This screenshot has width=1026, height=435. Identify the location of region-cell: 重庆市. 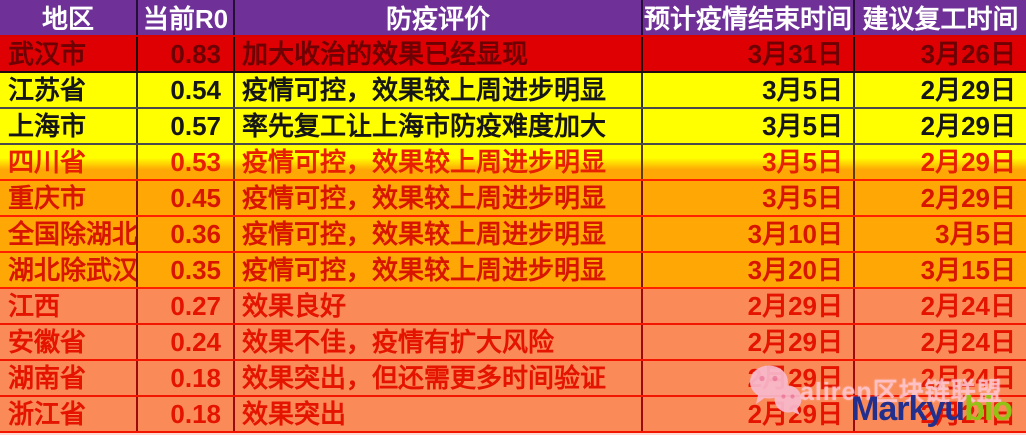
(69, 198).